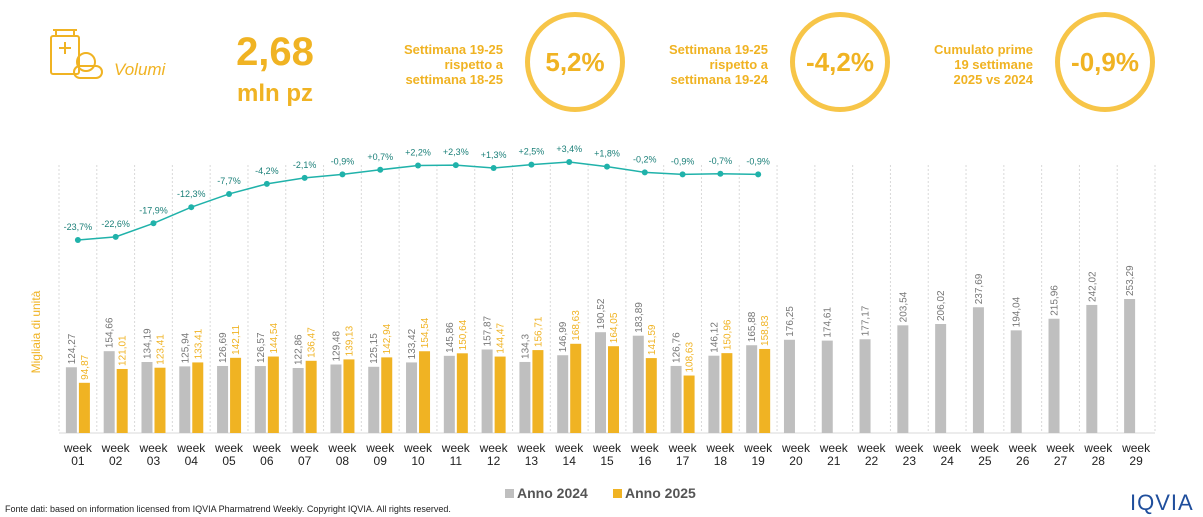 This screenshot has height=517, width=1203. I want to click on bar-label: 126,57, so click(261, 347).